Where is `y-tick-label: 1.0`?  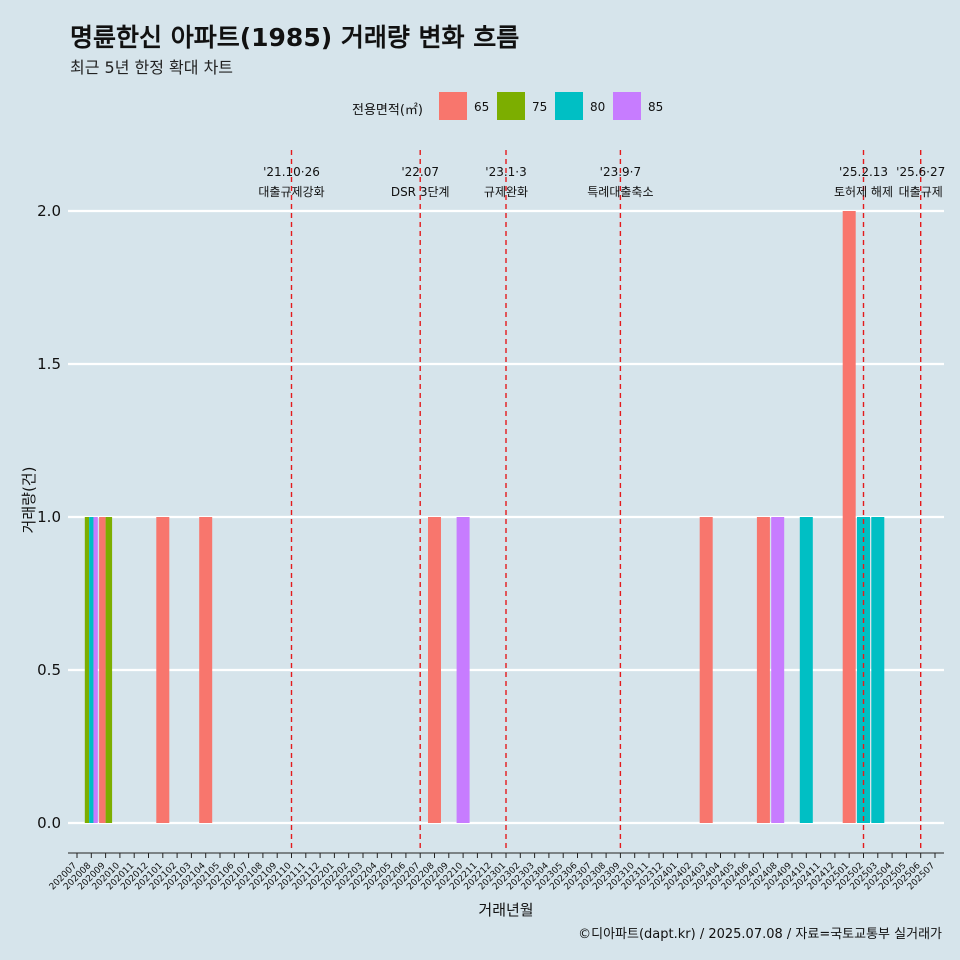
y-tick-label: 1.0 is located at coordinates (49, 517).